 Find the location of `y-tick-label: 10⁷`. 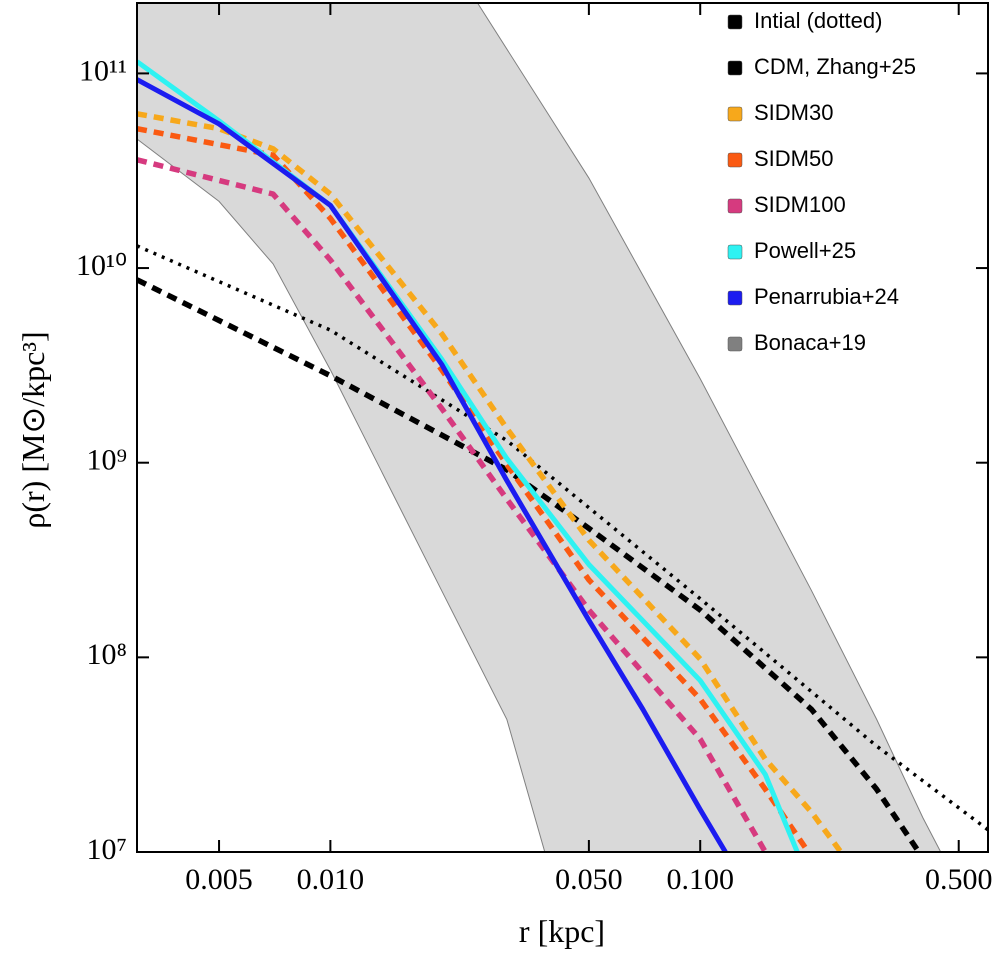

y-tick-label: 10⁷ is located at coordinates (107, 849).